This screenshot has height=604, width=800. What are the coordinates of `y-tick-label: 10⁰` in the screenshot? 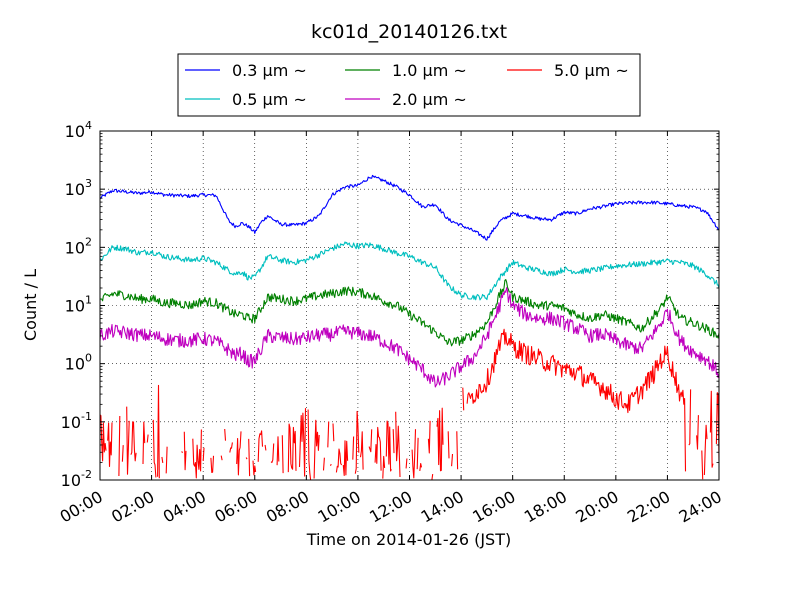 It's located at (78, 363).